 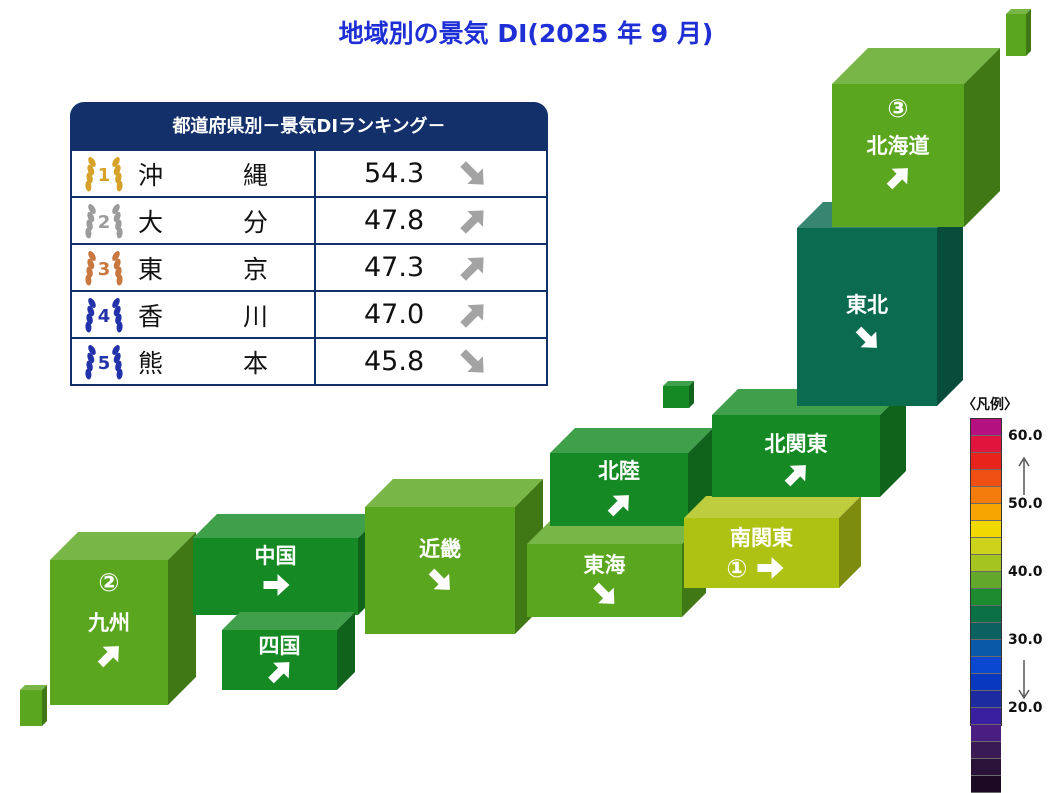 What do you see at coordinates (898, 146) in the screenshot?
I see `region-name: 北海道` at bounding box center [898, 146].